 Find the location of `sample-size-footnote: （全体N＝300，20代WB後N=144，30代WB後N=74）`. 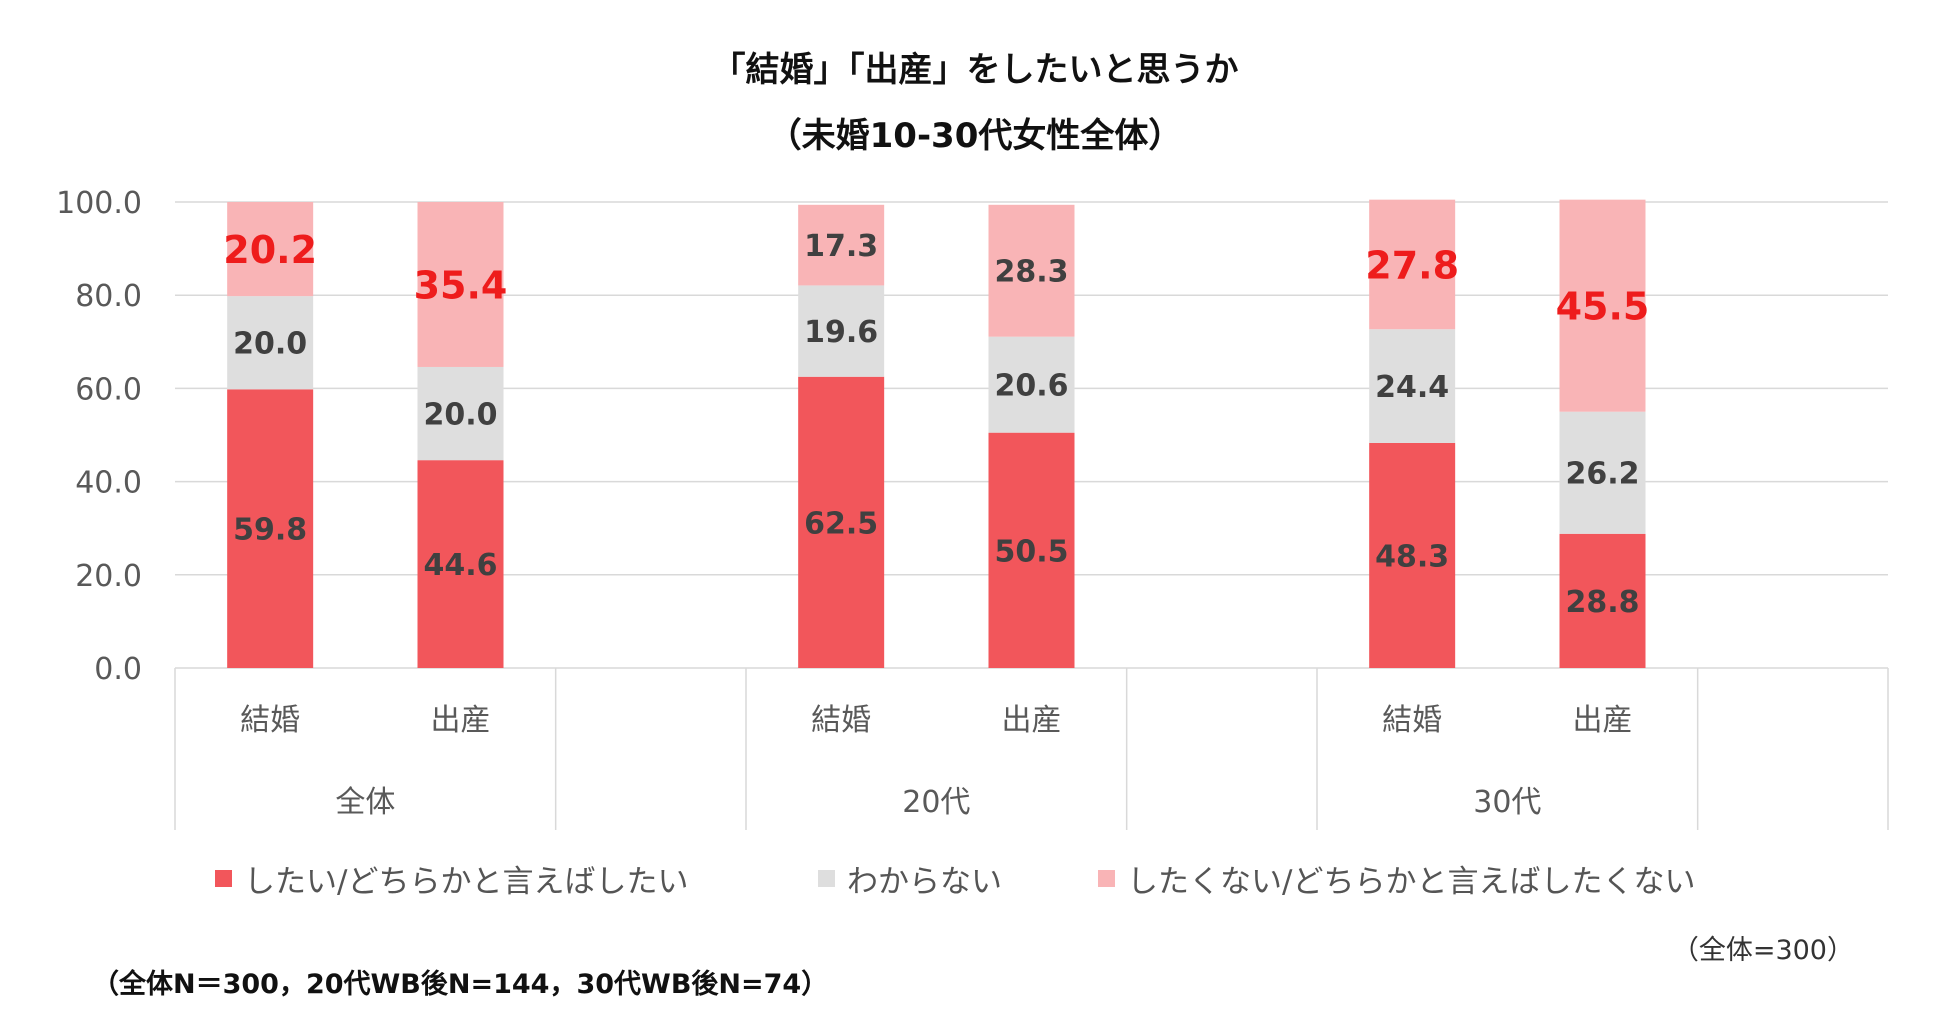

sample-size-footnote: （全体N＝300，20代WB後N=144，30代WB後N=74） is located at coordinates (460, 984).